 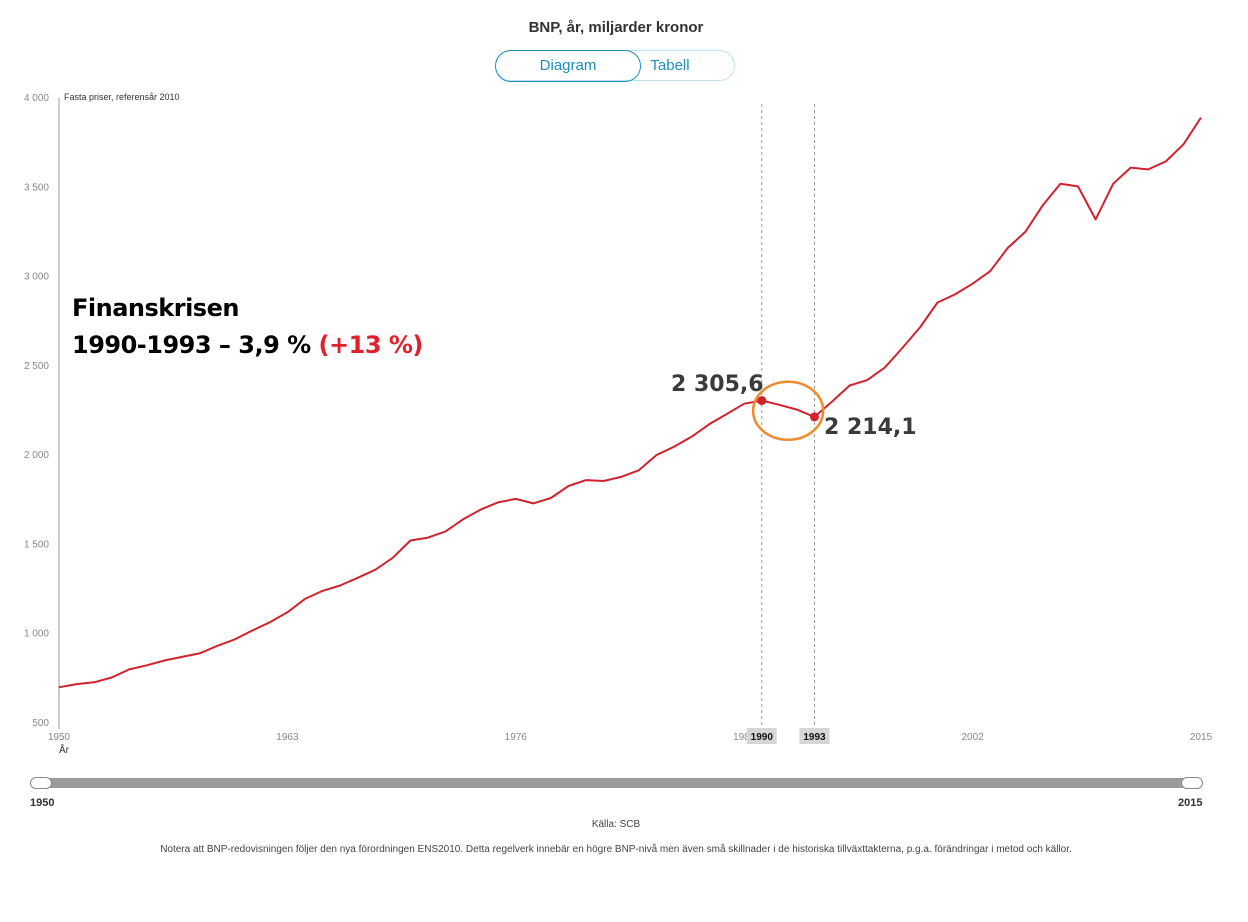 I want to click on slider-track, so click(x=616, y=783).